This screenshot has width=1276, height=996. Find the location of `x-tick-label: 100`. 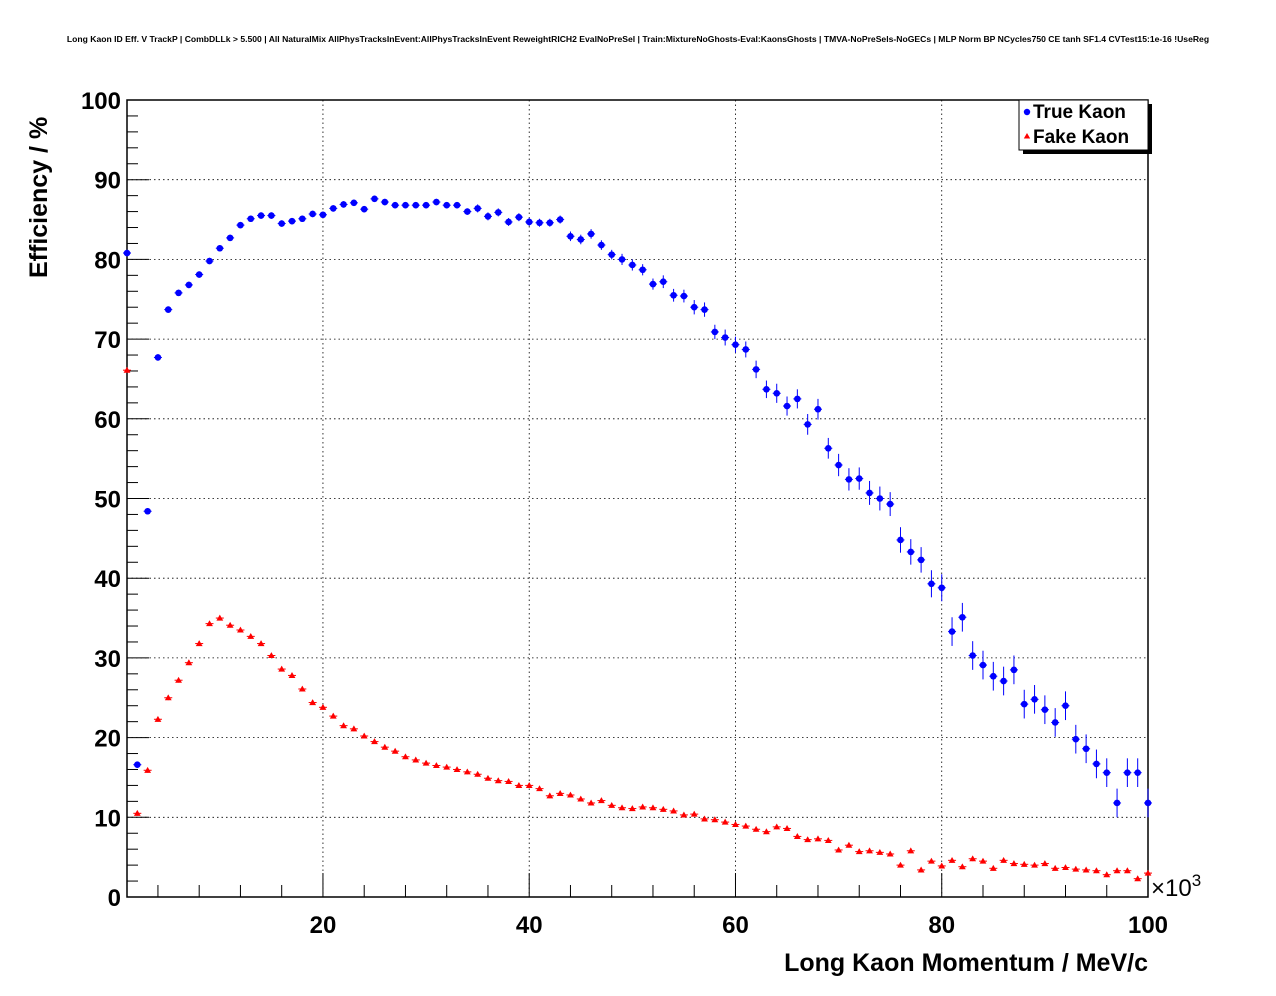

x-tick-label: 100 is located at coordinates (1148, 925).